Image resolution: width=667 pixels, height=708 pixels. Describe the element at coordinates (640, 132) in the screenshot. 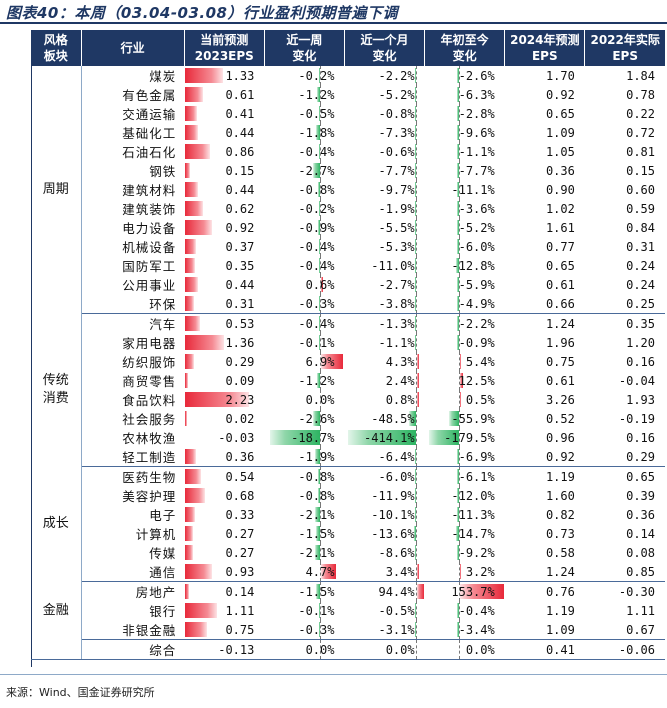

I see `eps2022-value: 0.72` at that location.